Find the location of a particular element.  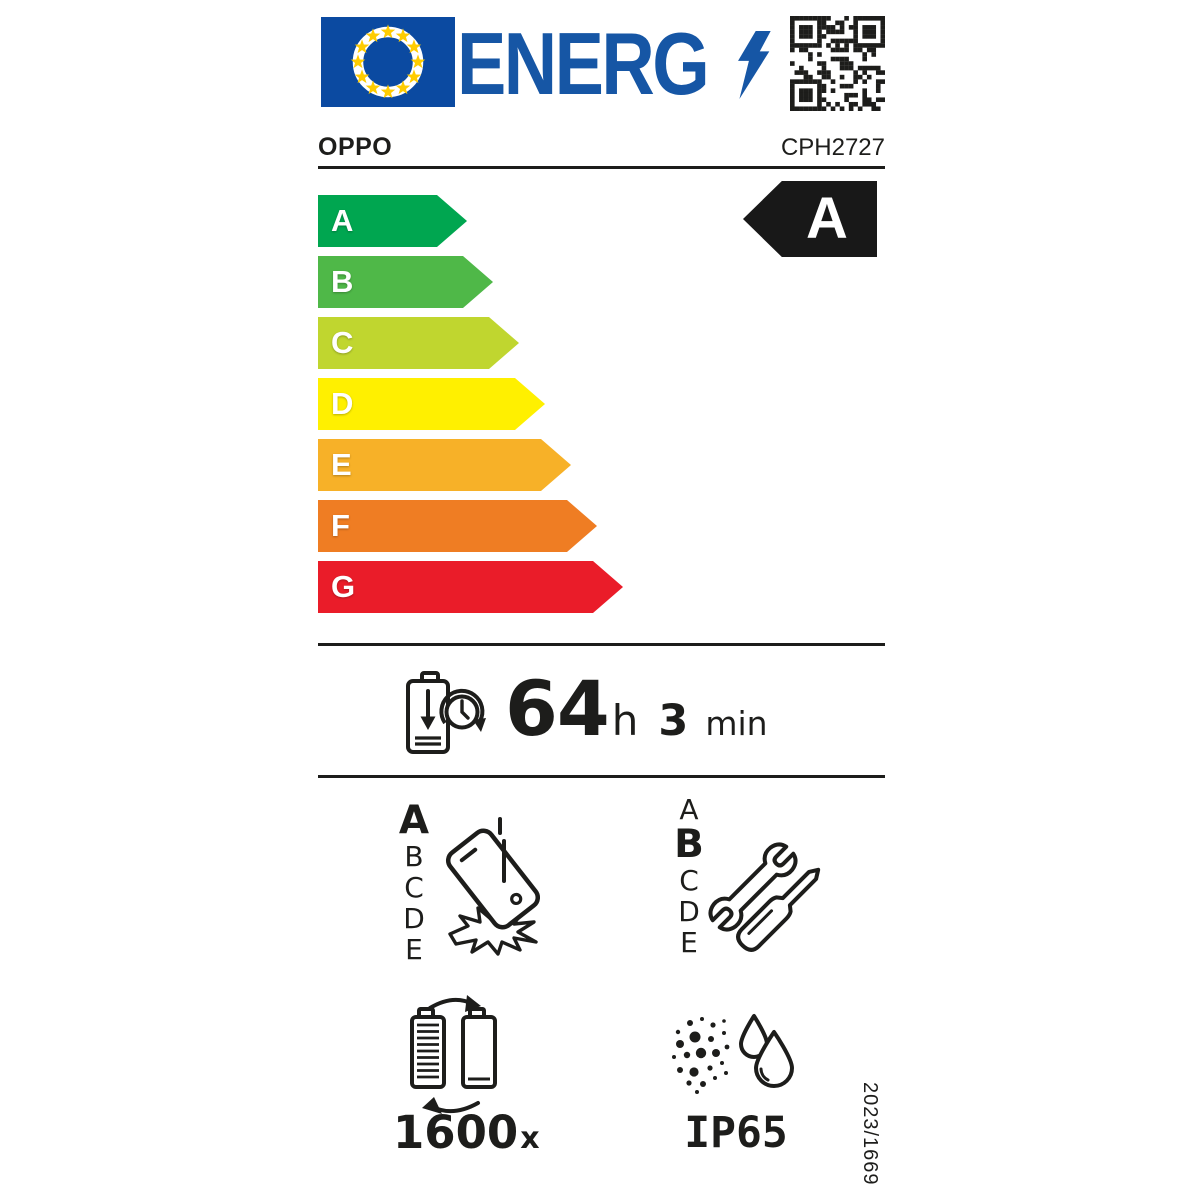

divider-endurance-bottom is located at coordinates (601, 776).